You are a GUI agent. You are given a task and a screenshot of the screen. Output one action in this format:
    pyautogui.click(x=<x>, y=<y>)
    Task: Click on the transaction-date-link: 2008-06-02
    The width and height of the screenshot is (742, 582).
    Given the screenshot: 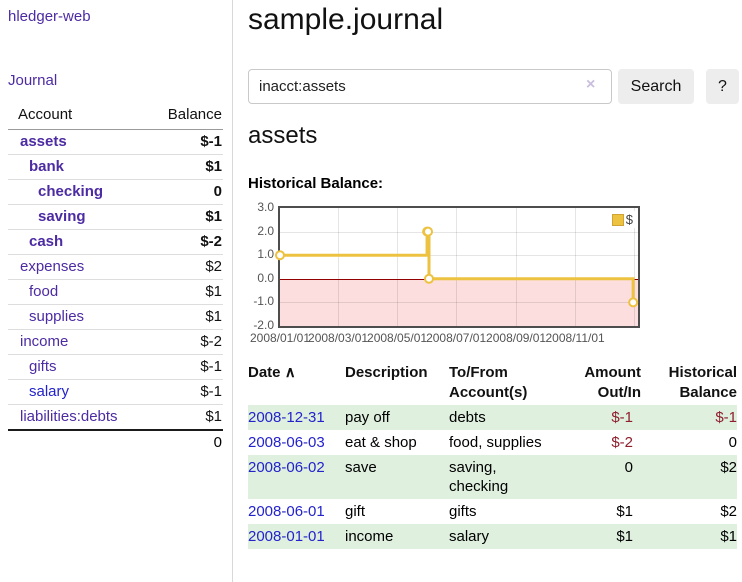 What is the action you would take?
    pyautogui.click(x=286, y=467)
    